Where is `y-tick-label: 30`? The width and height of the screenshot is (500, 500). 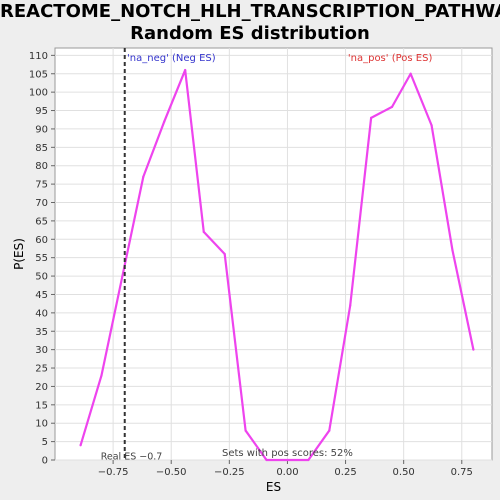 y-tick-label: 30 is located at coordinates (41, 350).